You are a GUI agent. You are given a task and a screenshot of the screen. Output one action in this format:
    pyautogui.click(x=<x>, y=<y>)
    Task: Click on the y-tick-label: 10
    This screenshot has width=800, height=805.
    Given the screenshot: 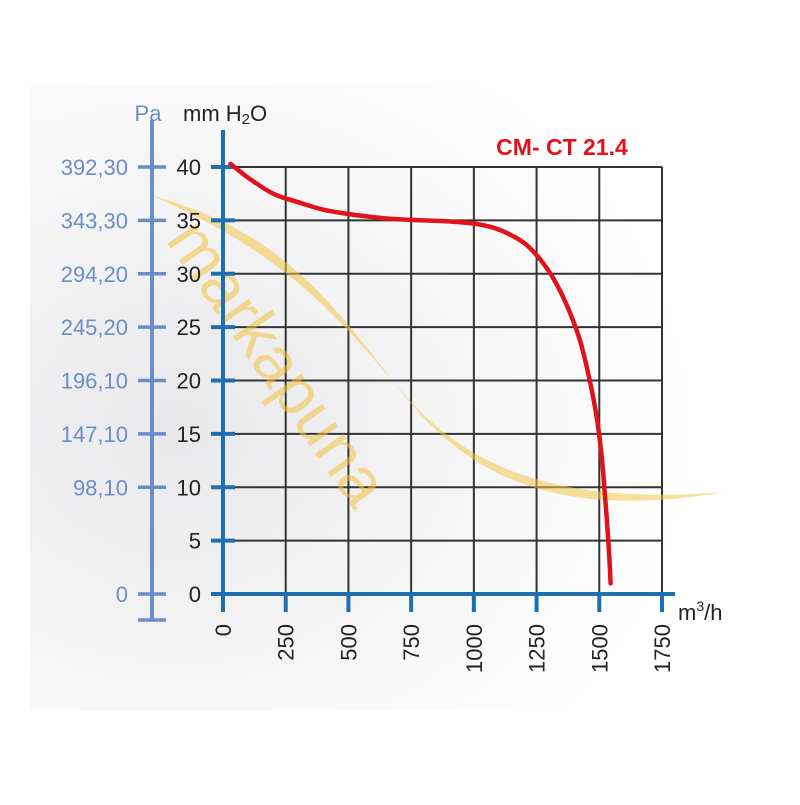 What is the action you would take?
    pyautogui.click(x=189, y=487)
    